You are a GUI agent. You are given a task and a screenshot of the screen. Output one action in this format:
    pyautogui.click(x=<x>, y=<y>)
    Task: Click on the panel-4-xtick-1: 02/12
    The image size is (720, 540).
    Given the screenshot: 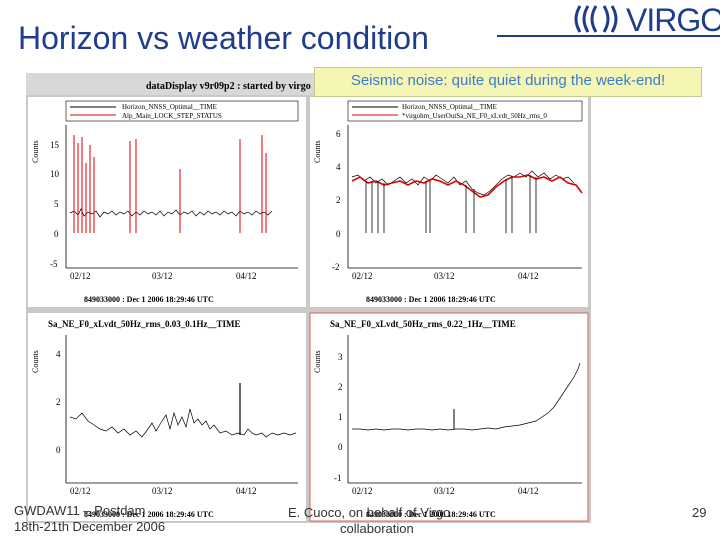 What is the action you would take?
    pyautogui.click(x=362, y=491)
    